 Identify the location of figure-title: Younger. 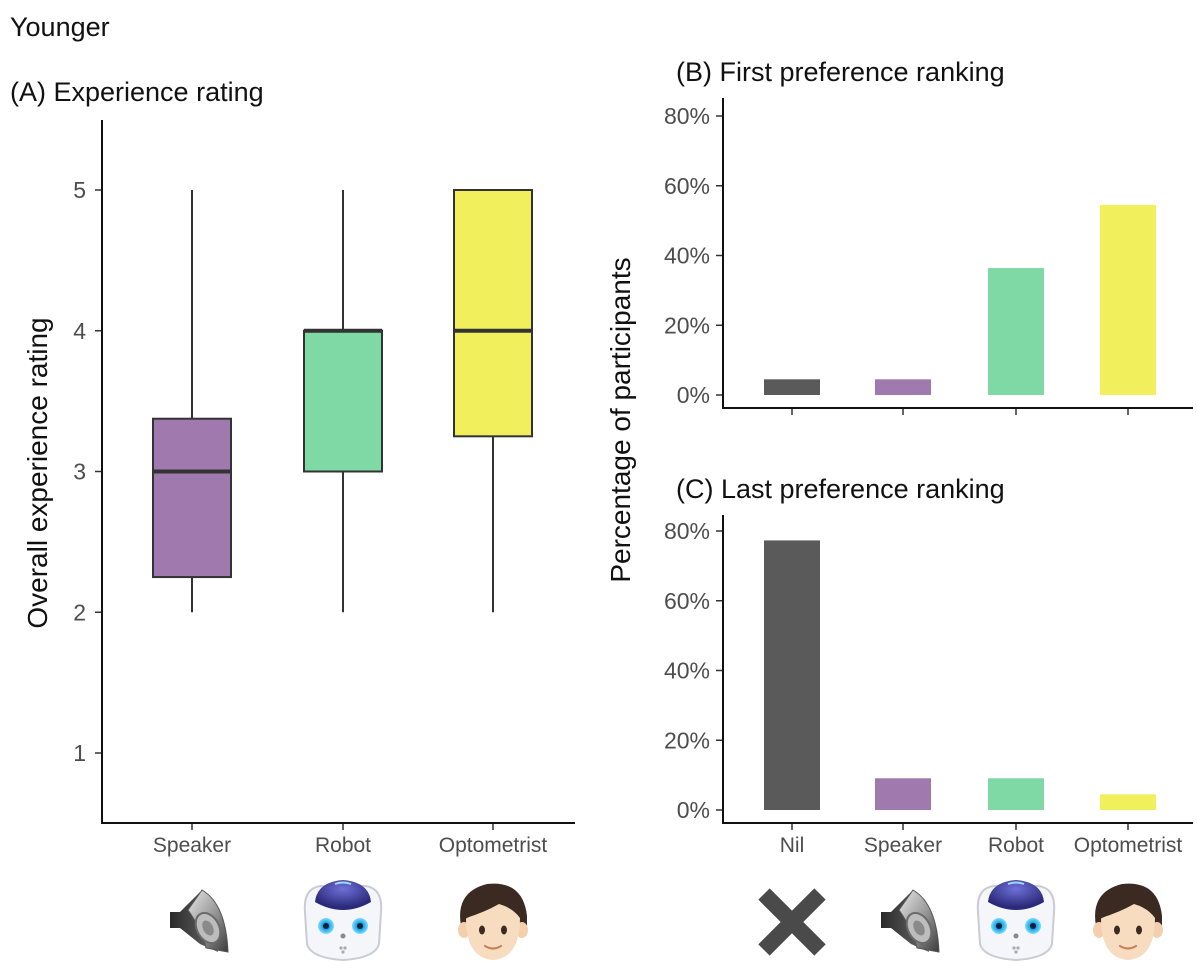
(60, 27).